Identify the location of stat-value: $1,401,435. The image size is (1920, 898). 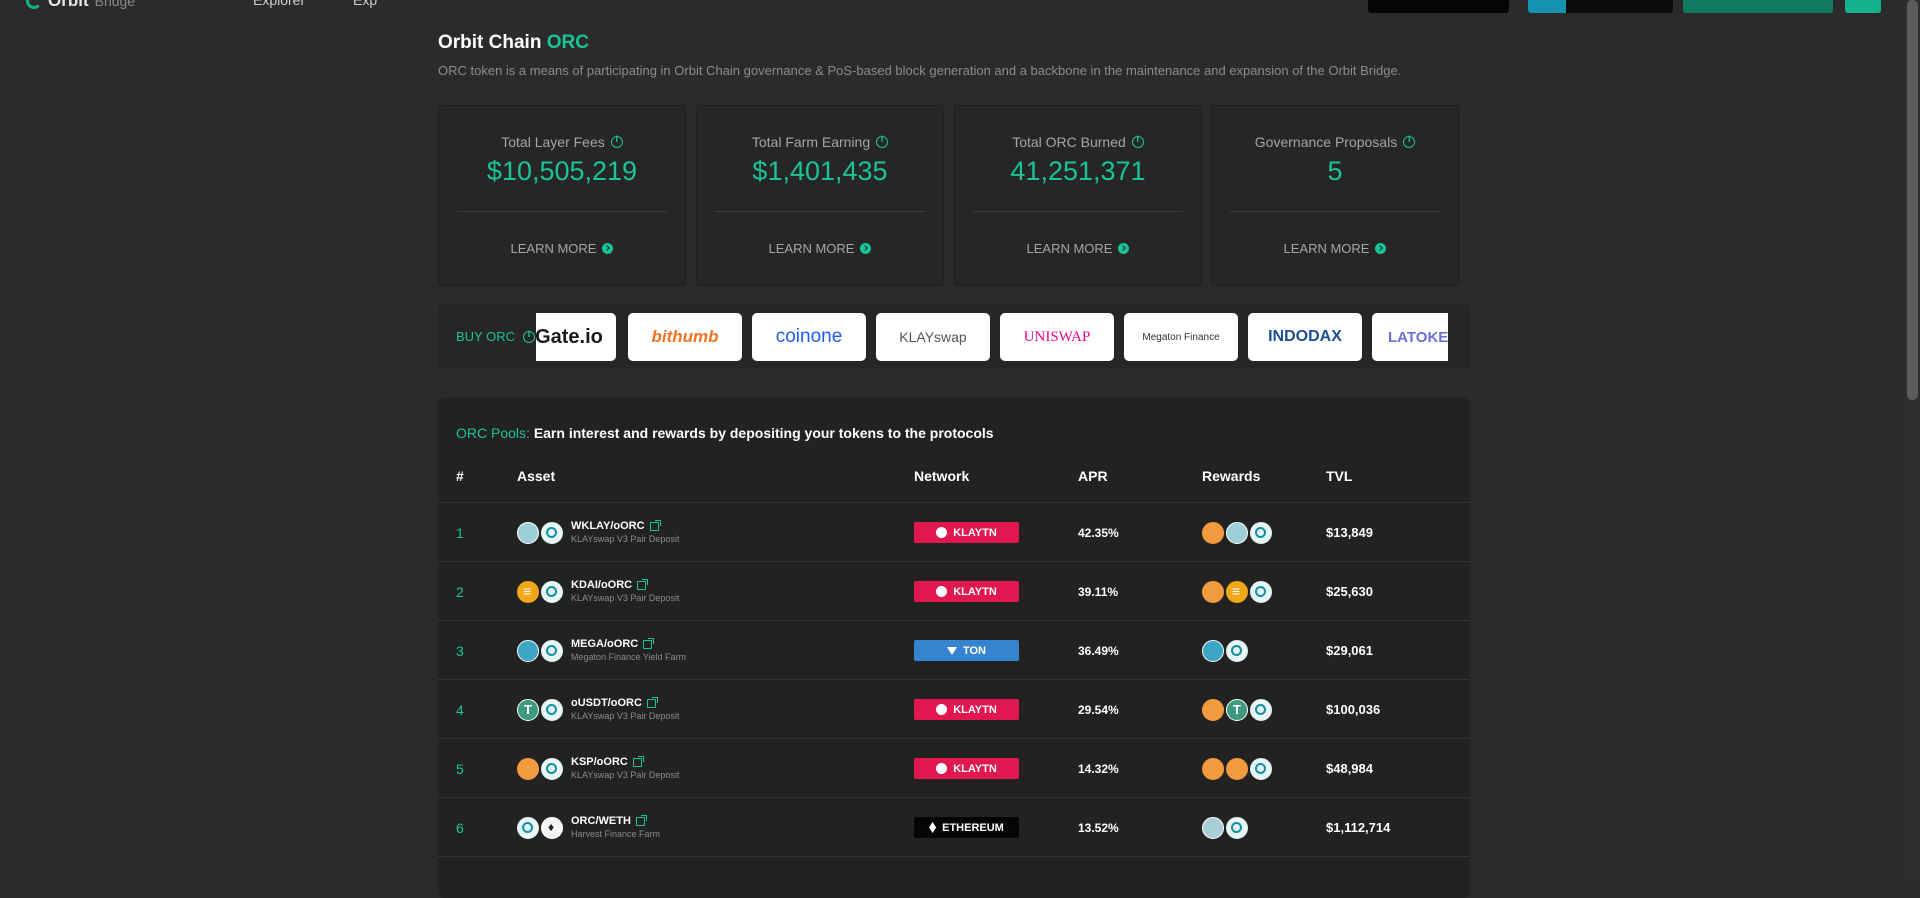
(820, 171).